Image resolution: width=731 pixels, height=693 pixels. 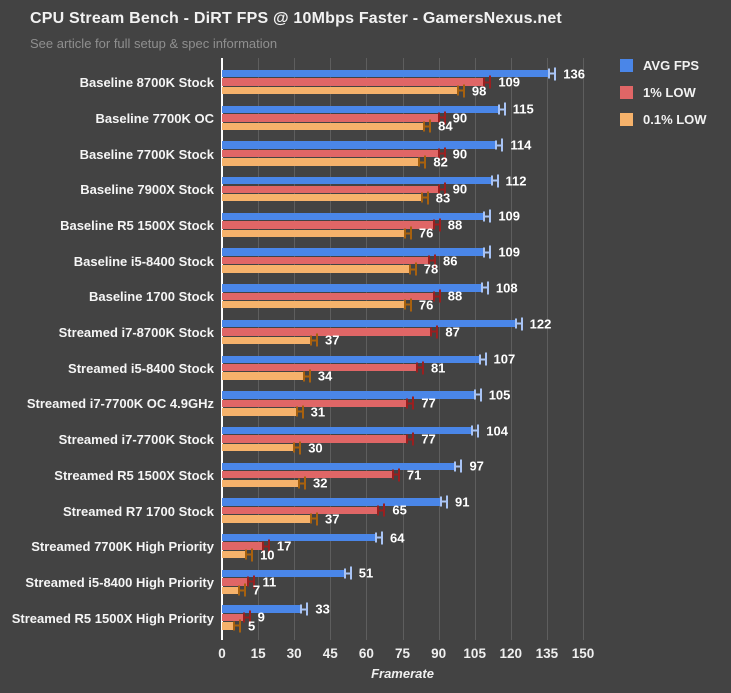 I want to click on x-tick-label: 60, so click(x=366, y=653).